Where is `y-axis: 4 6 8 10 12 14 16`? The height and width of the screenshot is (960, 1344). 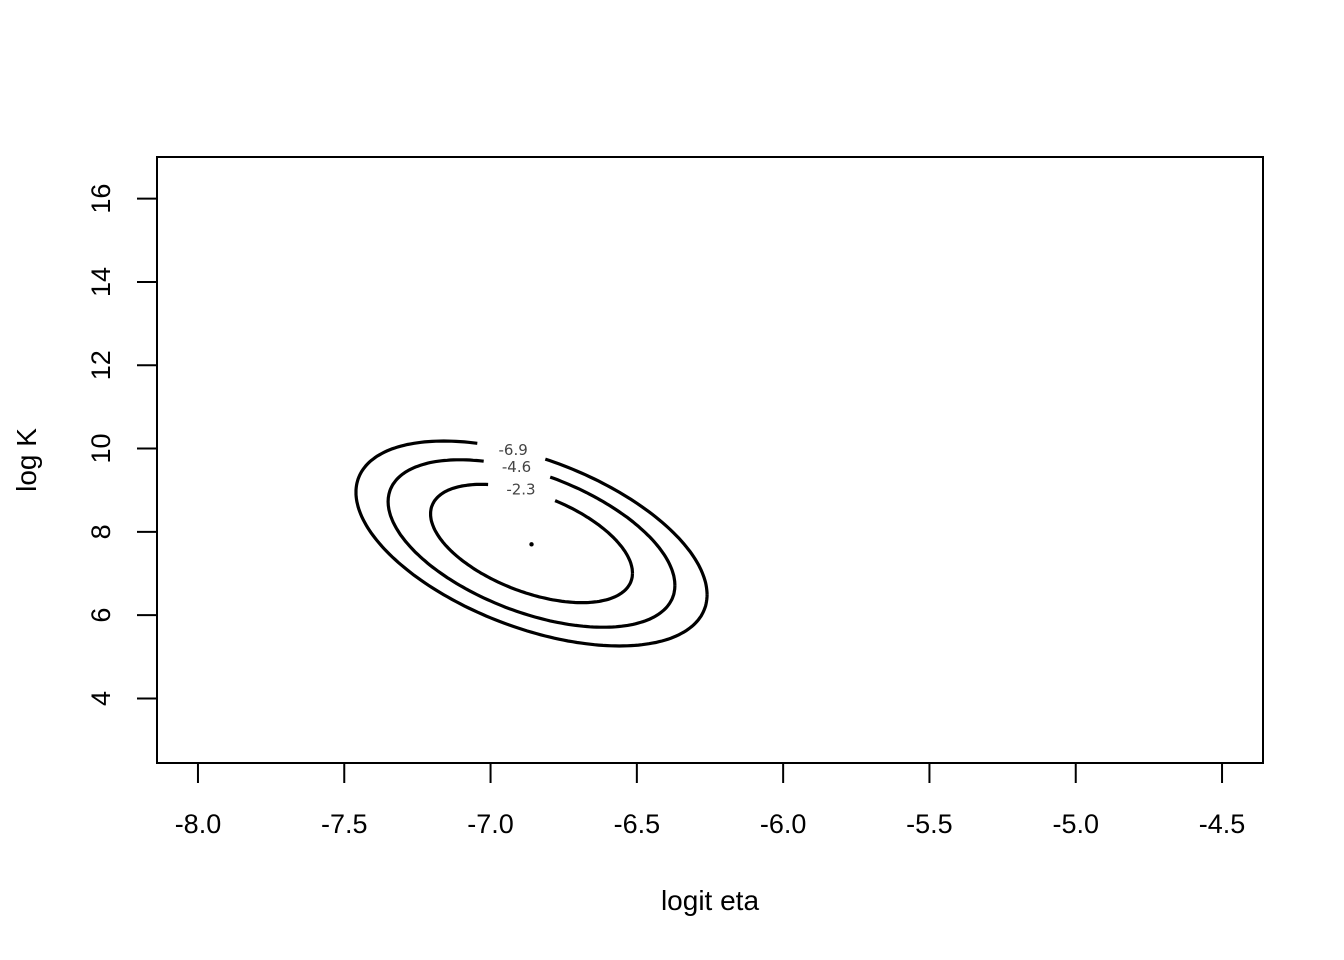
y-axis: 4 6 8 10 12 14 16 is located at coordinates (122, 445).